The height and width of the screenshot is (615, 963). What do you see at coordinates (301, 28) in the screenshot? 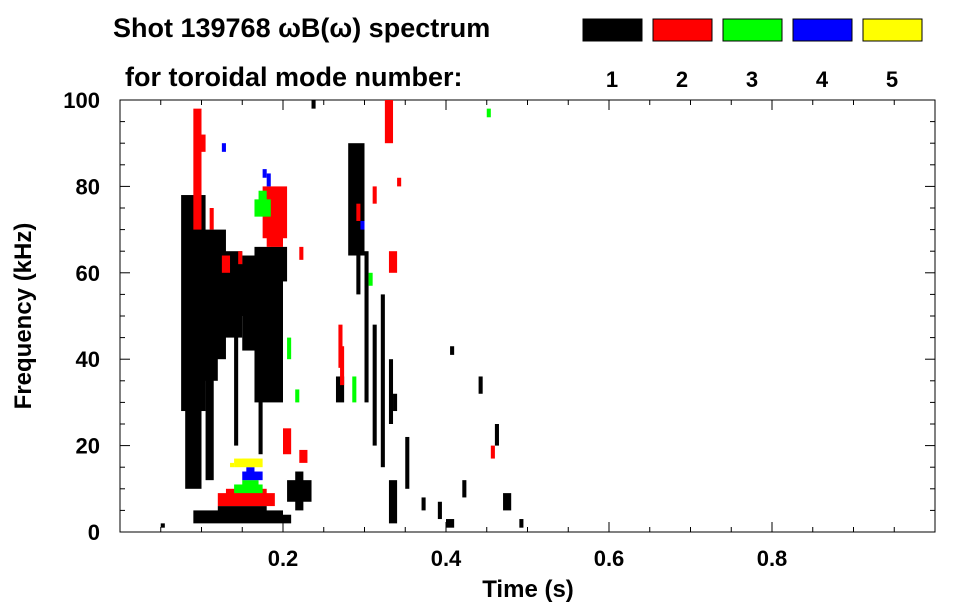
I see `chart-title-line-1: Shot 139768 ωB(ω) spectrum` at bounding box center [301, 28].